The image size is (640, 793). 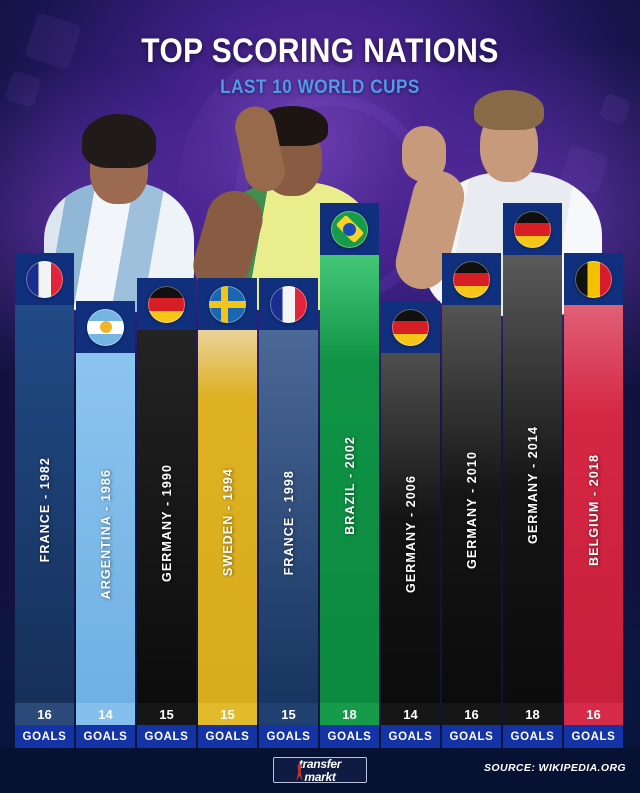 What do you see at coordinates (320, 776) in the screenshot?
I see `logo-line-2: markt` at bounding box center [320, 776].